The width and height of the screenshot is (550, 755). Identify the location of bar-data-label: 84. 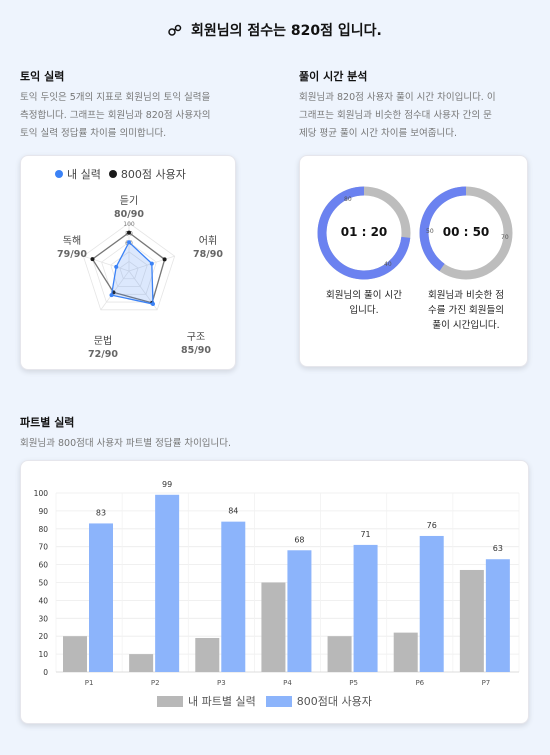
(233, 511).